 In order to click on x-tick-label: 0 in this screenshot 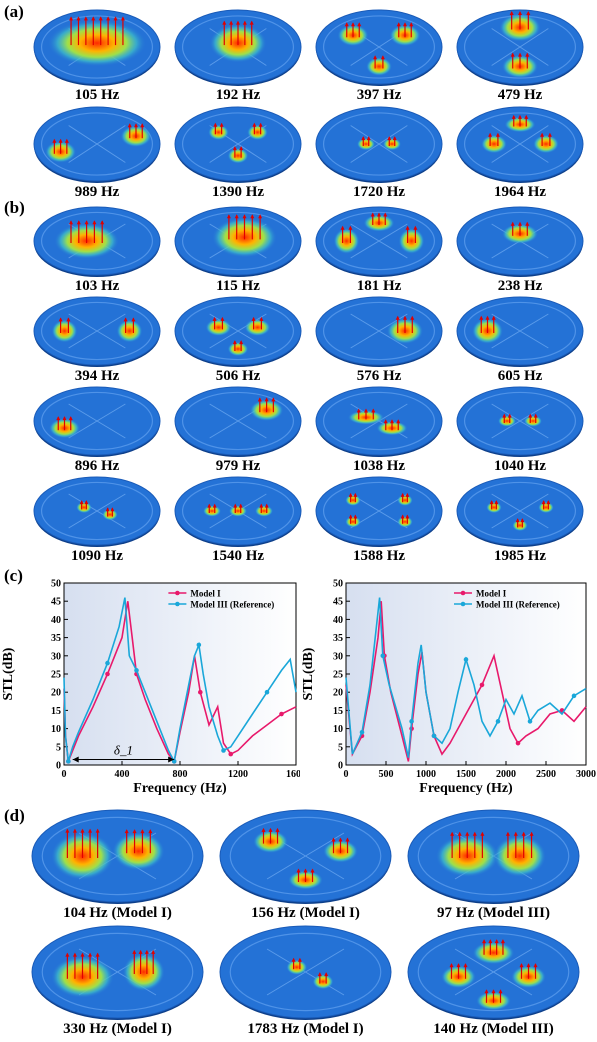, I will do `click(64, 774)`.